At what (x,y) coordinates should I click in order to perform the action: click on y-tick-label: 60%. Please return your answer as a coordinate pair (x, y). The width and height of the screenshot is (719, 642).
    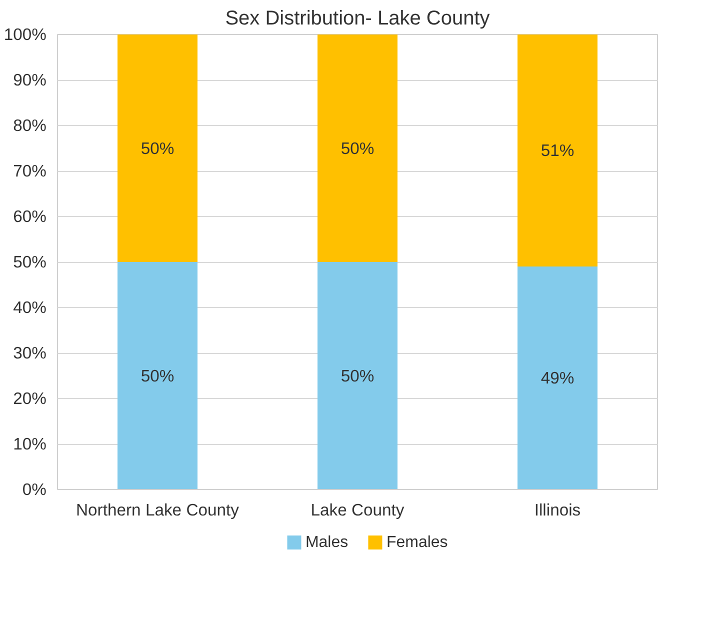
    Looking at the image, I should click on (30, 216).